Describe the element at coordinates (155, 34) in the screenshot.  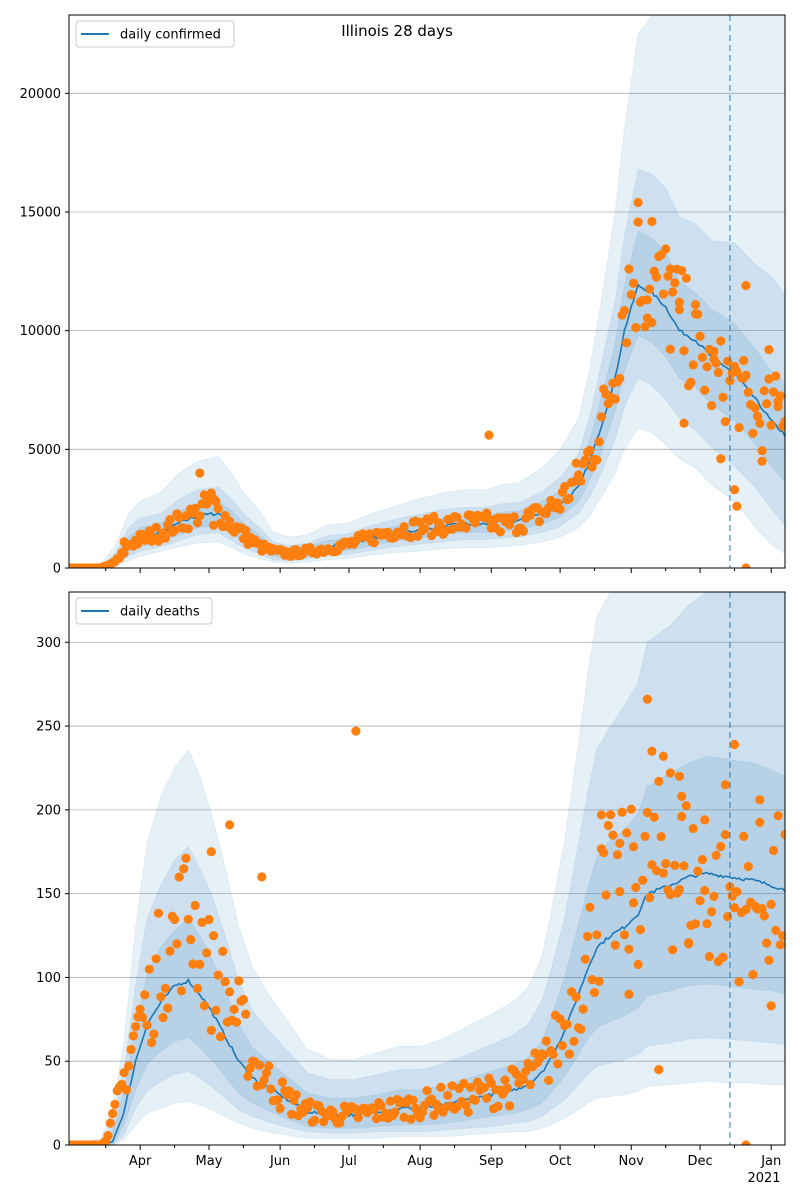
I see `confirmed-legend: daily confirmed` at that location.